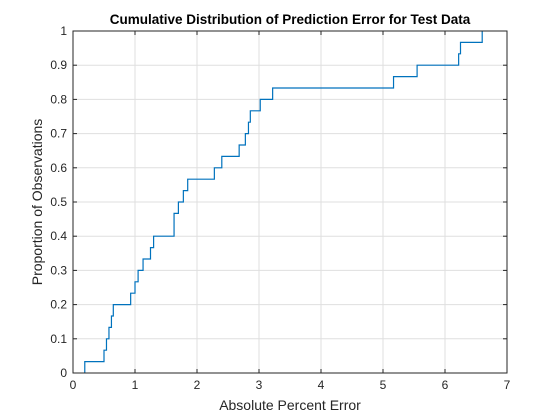 The width and height of the screenshot is (560, 420). I want to click on x-tick-label: 3, so click(259, 385).